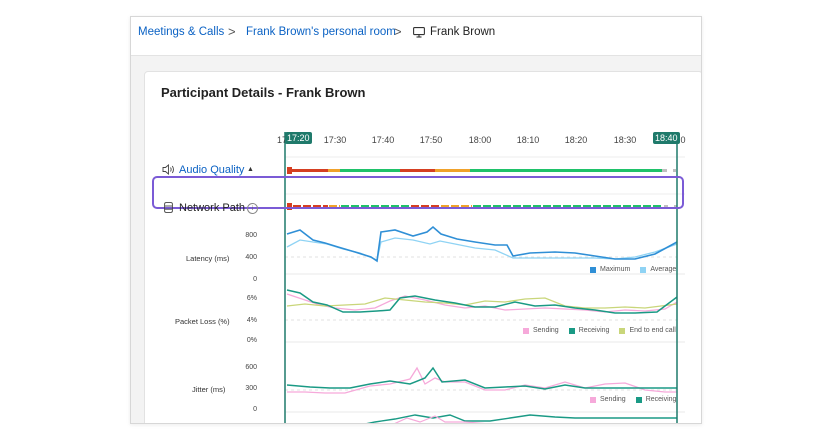 Image resolution: width=832 pixels, height=440 pixels. I want to click on jitter-legend: Sending Receiving, so click(628, 399).